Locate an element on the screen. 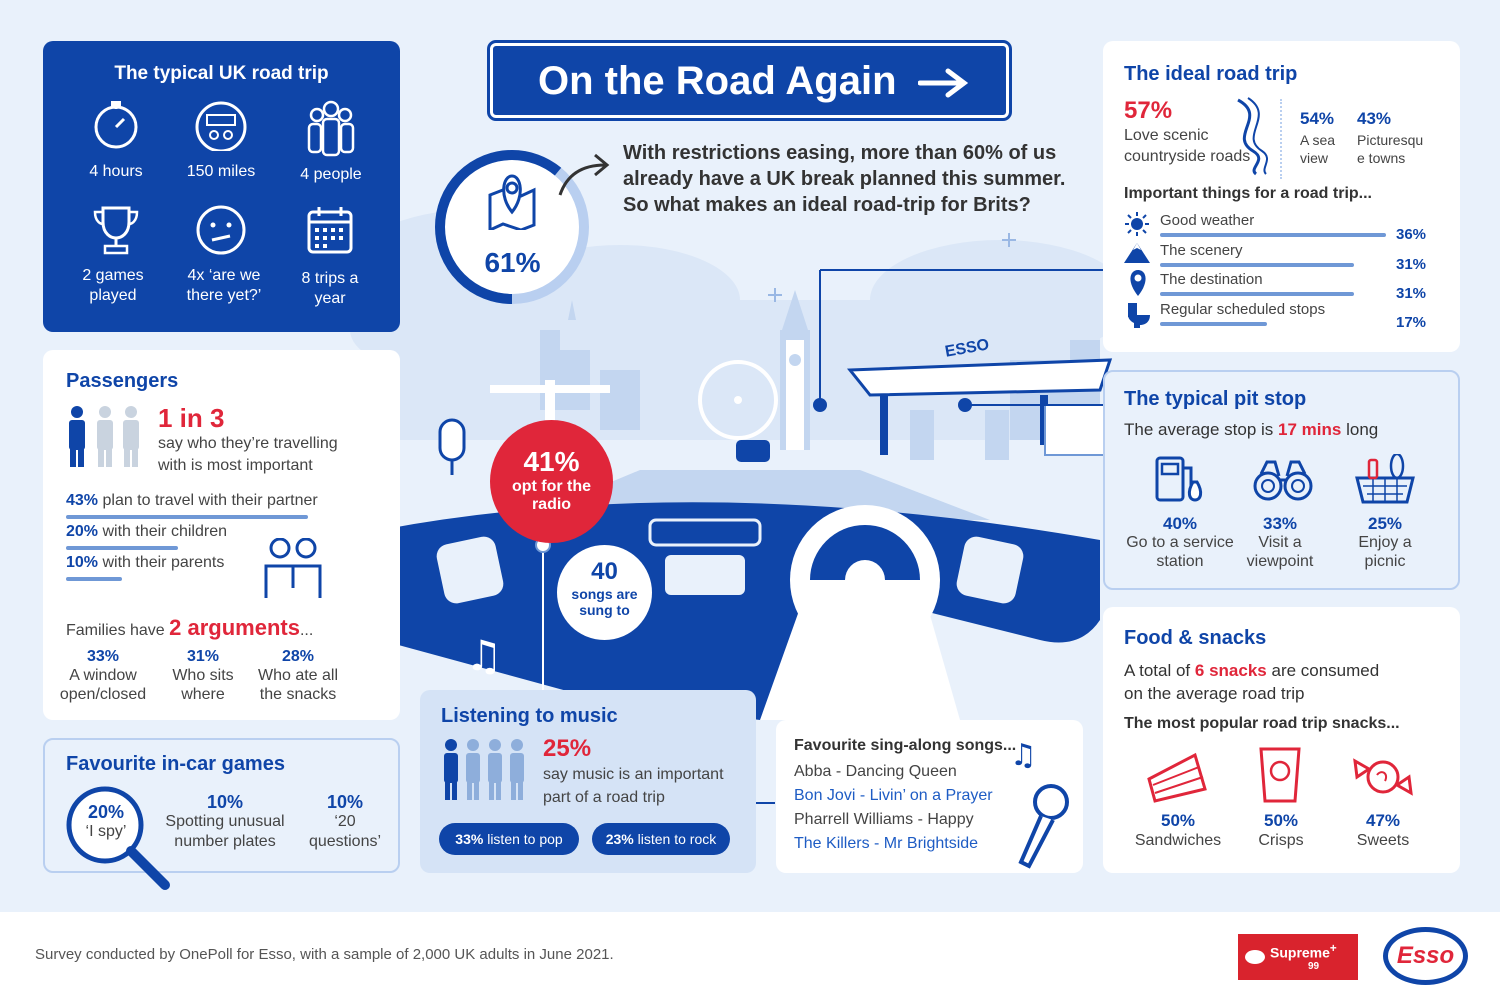 The height and width of the screenshot is (1000, 1500). location-pin-icon is located at coordinates (1138, 283).